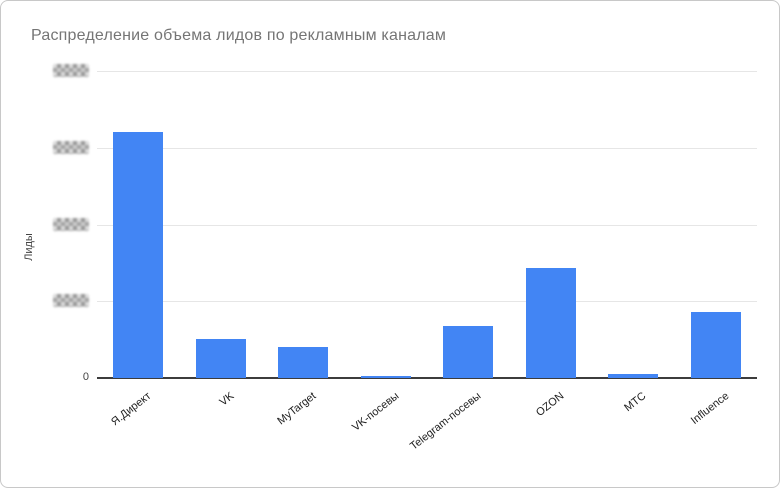 This screenshot has height=488, width=780. What do you see at coordinates (427, 378) in the screenshot?
I see `x-axis-baseline` at bounding box center [427, 378].